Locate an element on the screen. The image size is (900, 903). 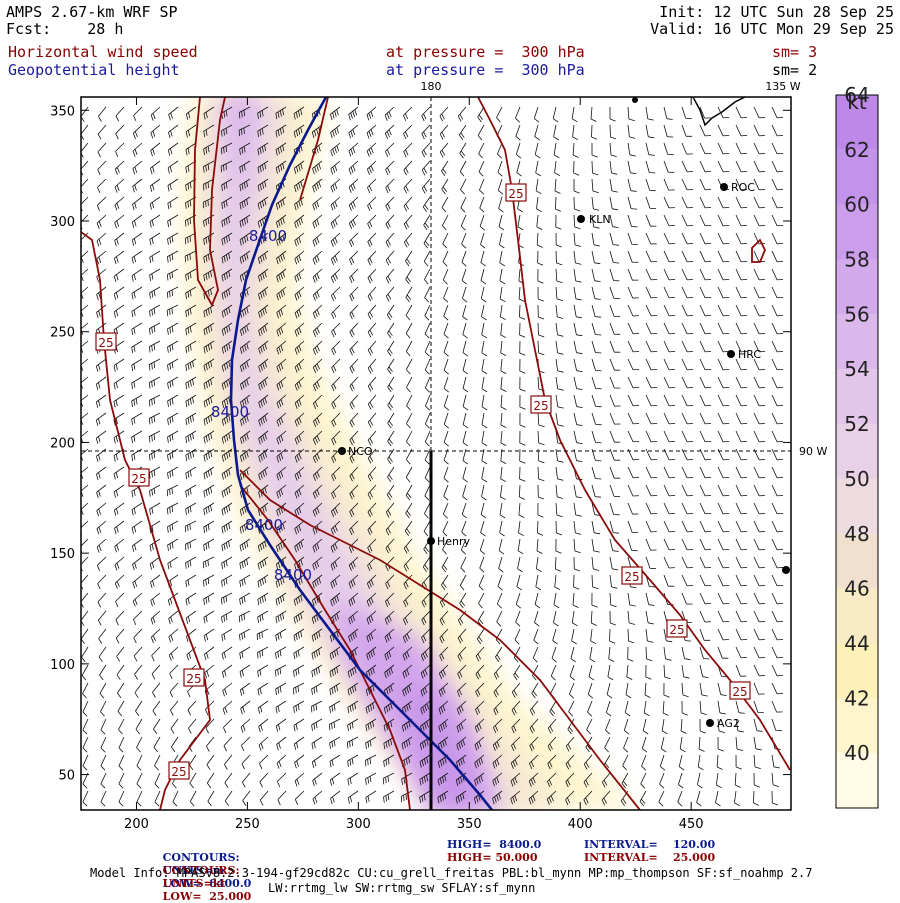
field2-smoothing: sm= 2 is located at coordinates (795, 70).